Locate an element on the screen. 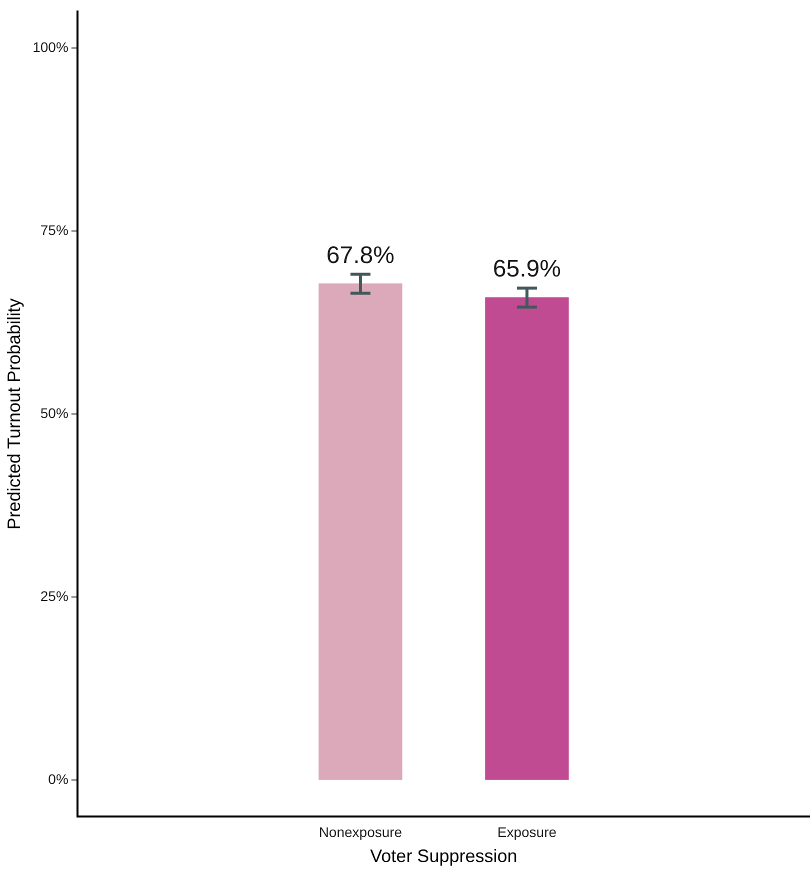 Image resolution: width=810 pixels, height=876 pixels. data-label: 67.8% is located at coordinates (360, 255).